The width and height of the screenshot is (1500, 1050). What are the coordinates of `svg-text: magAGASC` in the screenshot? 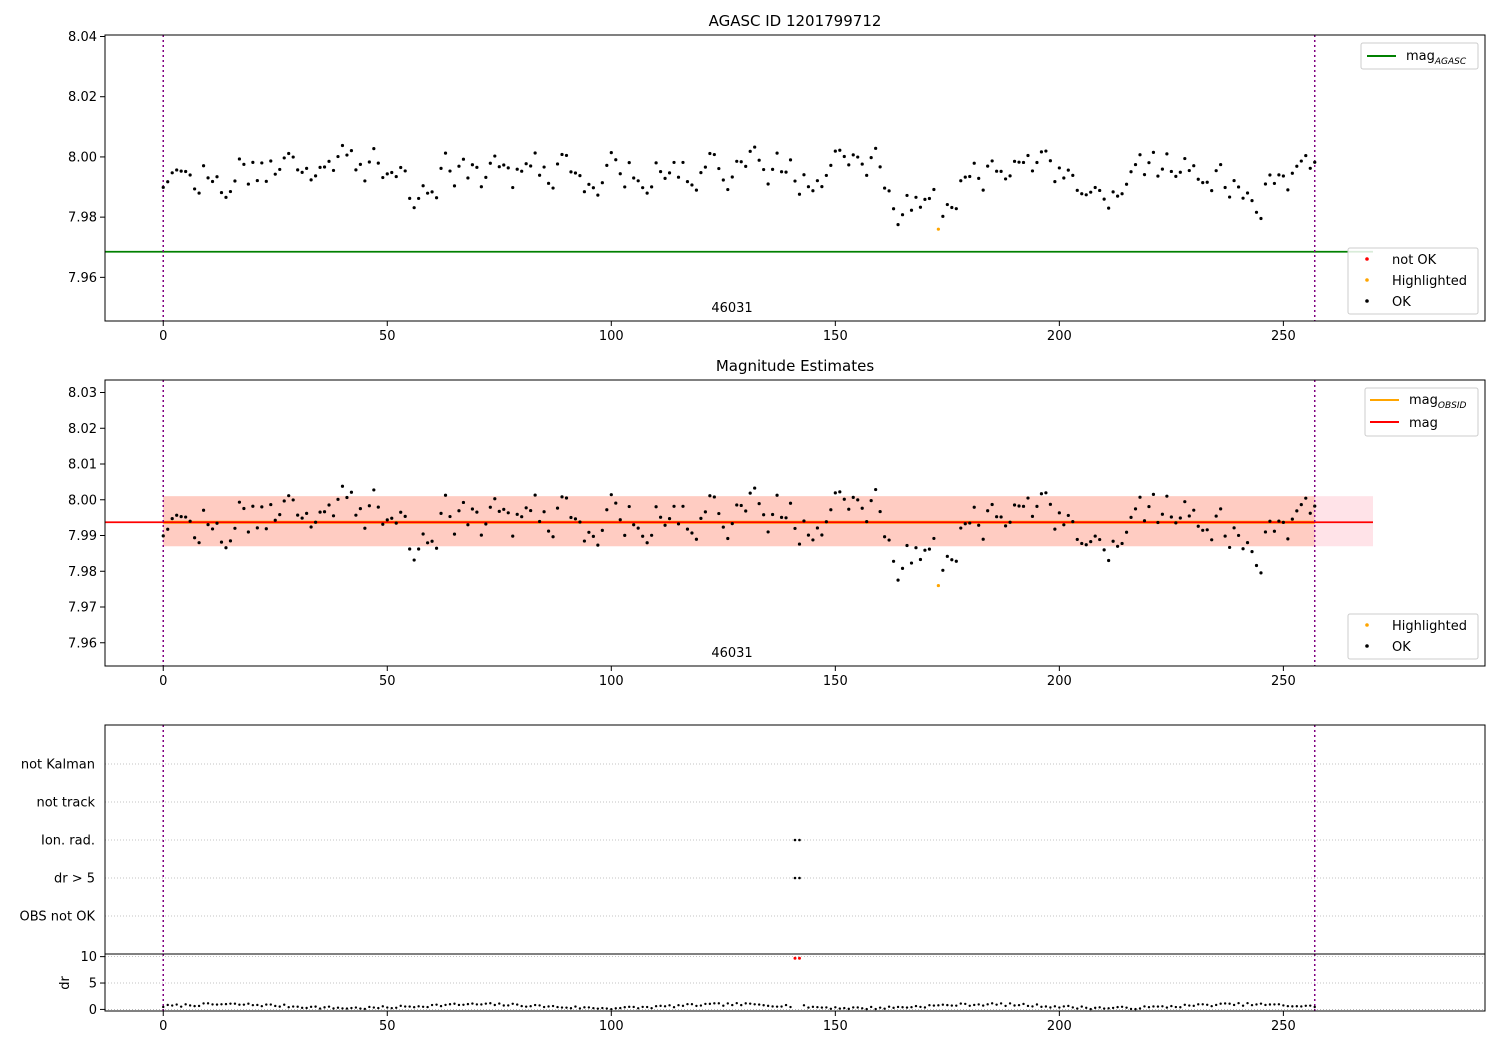 It's located at (1436, 58).